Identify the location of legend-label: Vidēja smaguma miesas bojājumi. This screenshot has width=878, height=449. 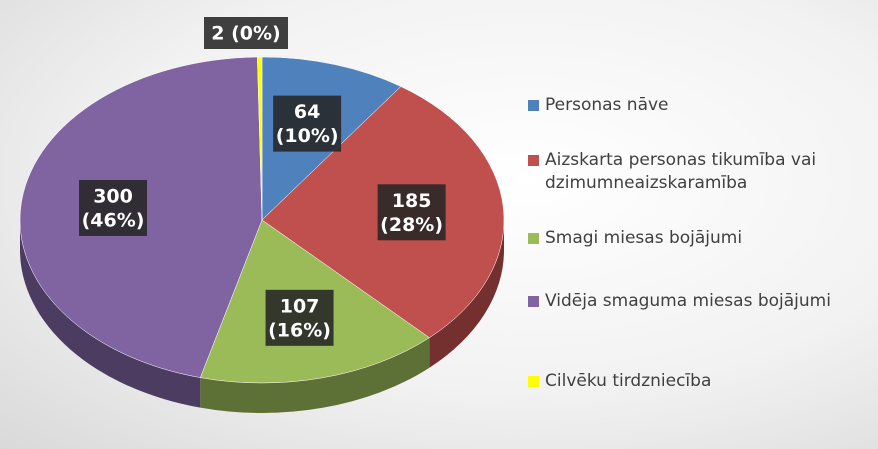
(688, 301).